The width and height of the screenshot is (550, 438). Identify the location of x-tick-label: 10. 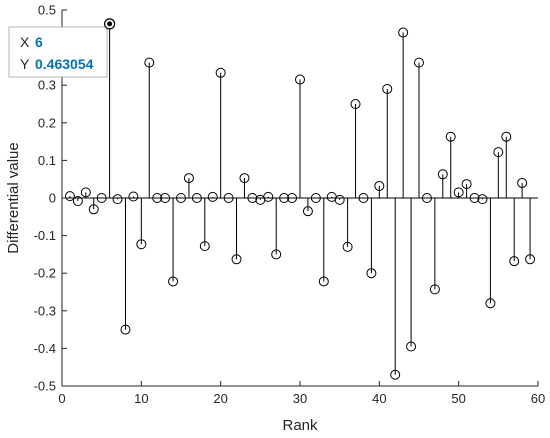
(141, 398).